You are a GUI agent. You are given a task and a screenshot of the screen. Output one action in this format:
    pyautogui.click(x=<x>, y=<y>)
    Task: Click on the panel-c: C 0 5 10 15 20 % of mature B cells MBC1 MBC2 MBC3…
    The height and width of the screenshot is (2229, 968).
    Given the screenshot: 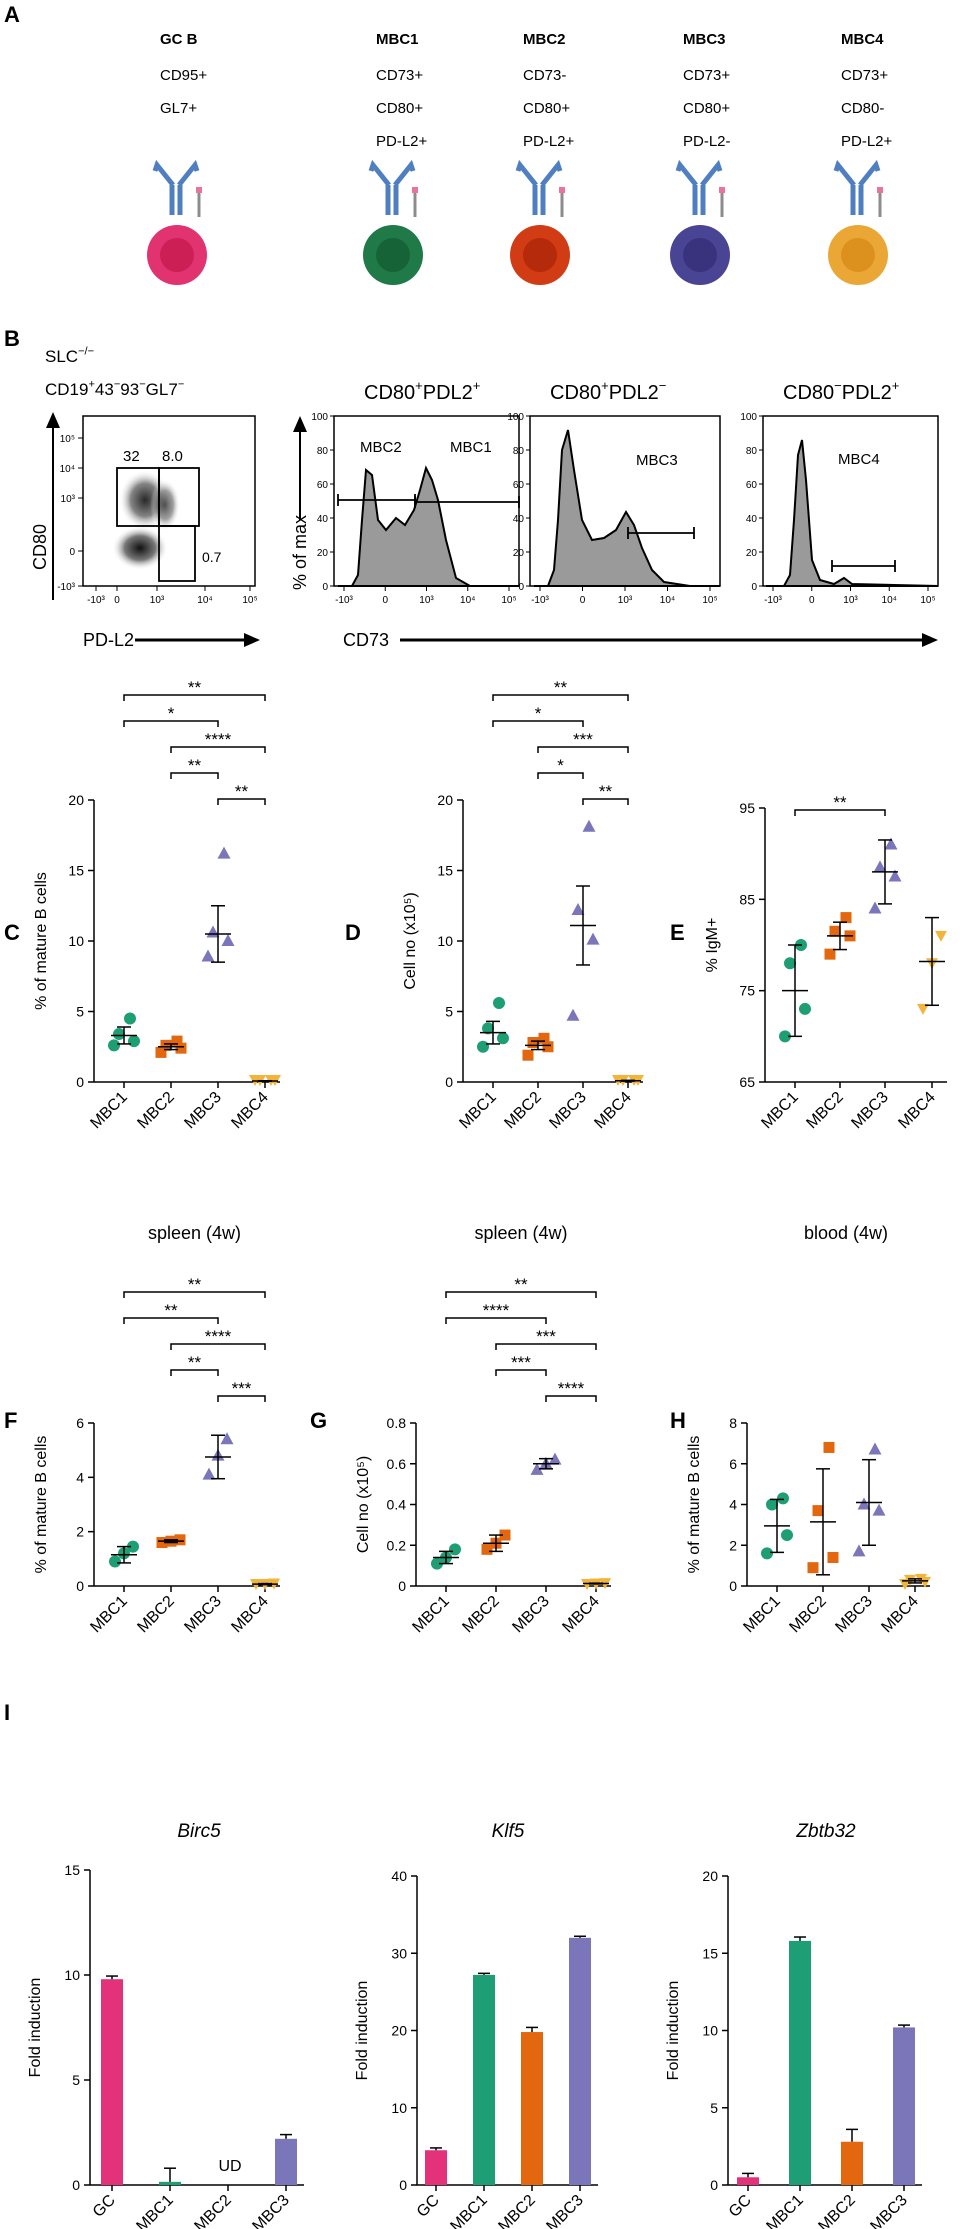 What is the action you would take?
    pyautogui.click(x=142, y=905)
    